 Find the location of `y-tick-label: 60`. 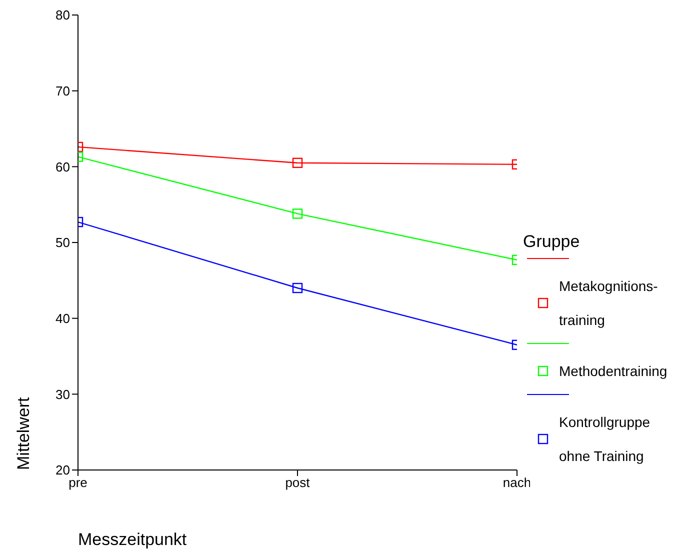

y-tick-label: 60 is located at coordinates (63, 166).